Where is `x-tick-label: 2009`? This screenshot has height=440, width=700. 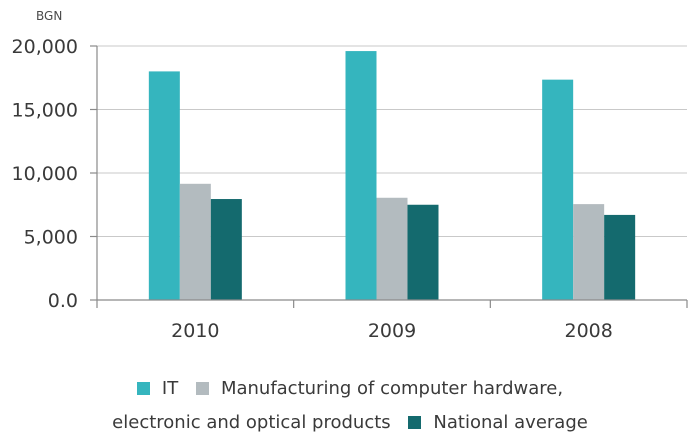 x-tick-label: 2009 is located at coordinates (392, 331).